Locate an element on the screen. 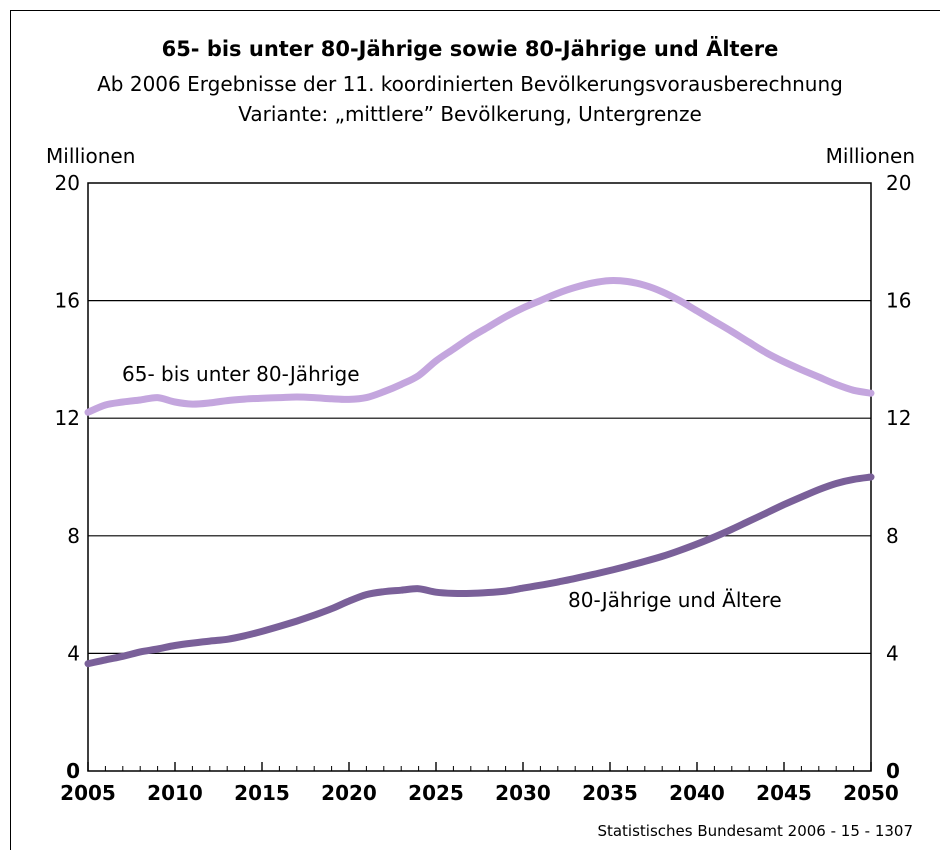  y-tick-left-12: 12 is located at coordinates (67, 418).